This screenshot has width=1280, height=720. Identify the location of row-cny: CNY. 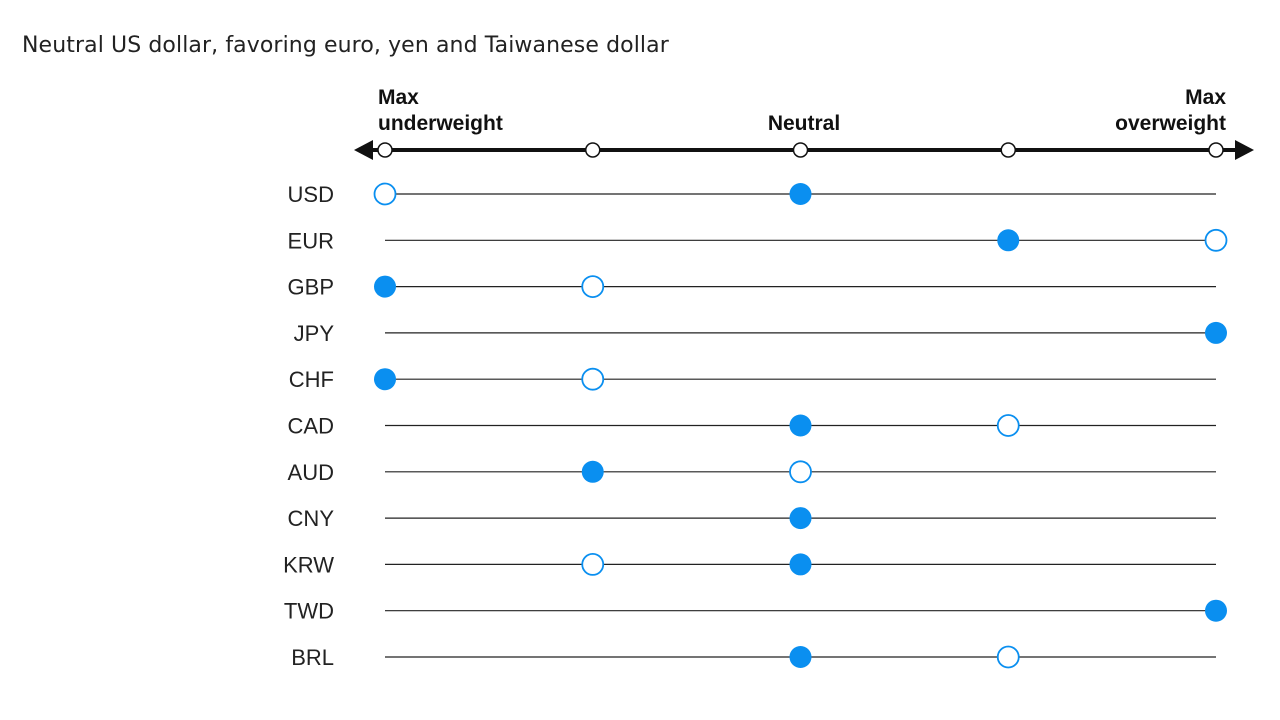
(752, 518).